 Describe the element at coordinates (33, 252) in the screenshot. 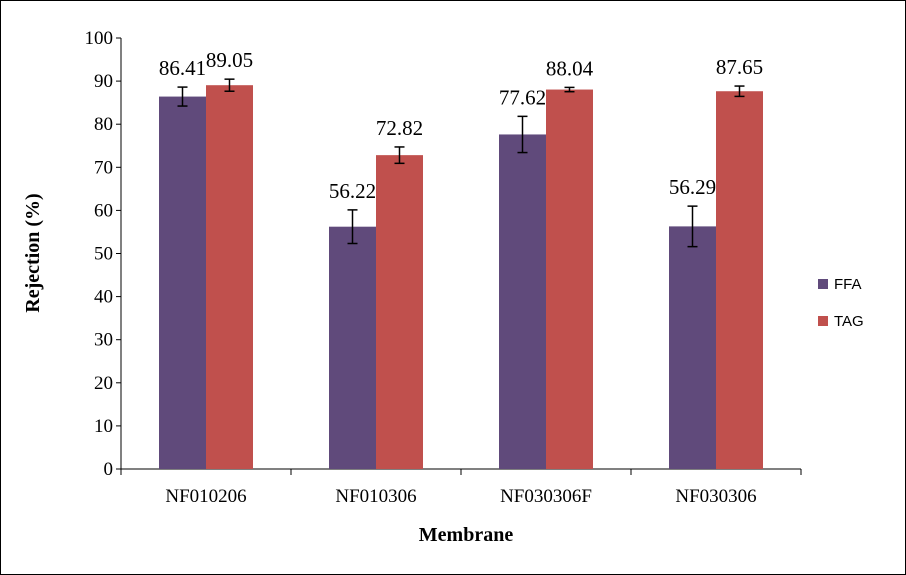

I see `y-axis-title: Rejection (%)` at that location.